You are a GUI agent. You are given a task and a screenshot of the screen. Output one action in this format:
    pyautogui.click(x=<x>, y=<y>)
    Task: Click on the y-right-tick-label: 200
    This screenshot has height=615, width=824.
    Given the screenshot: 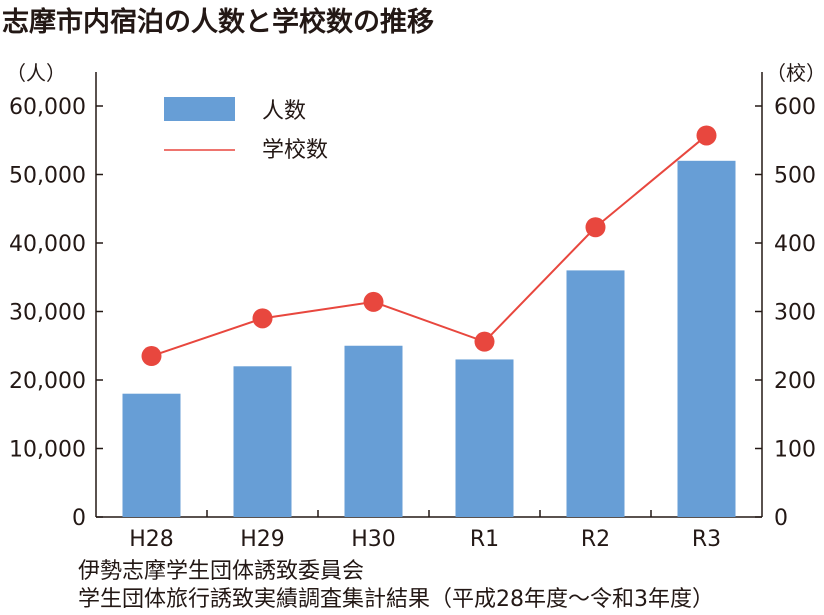 What is the action you would take?
    pyautogui.click(x=795, y=381)
    